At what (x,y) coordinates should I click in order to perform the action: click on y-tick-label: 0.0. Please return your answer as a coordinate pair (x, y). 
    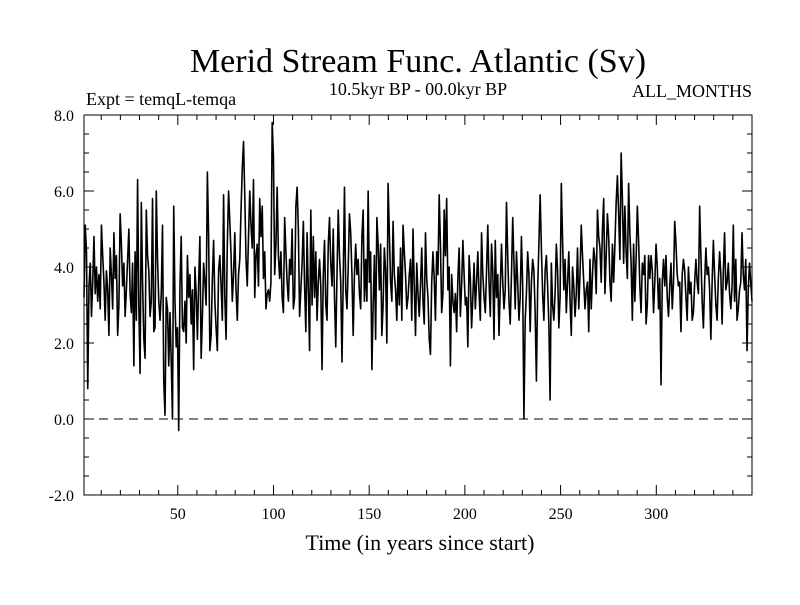
    Looking at the image, I should click on (64, 420).